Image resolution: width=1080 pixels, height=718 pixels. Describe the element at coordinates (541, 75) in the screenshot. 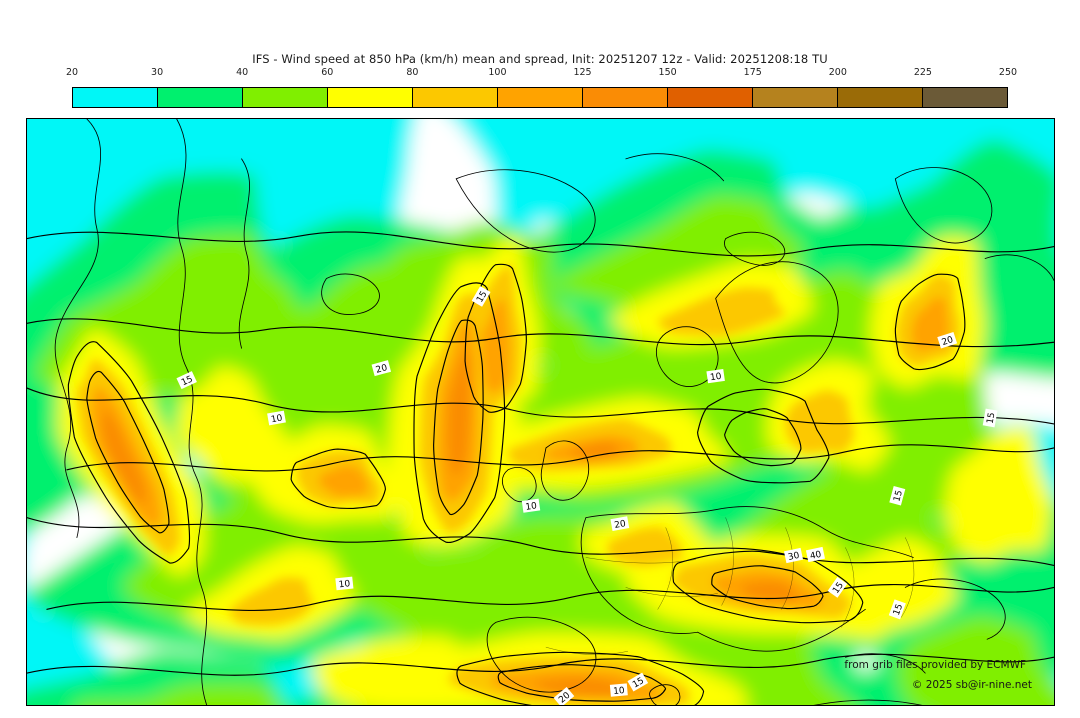

I see `colorbar-tick-labels: 20 30 40 60 80 100 125 150 175 200 225 250` at that location.